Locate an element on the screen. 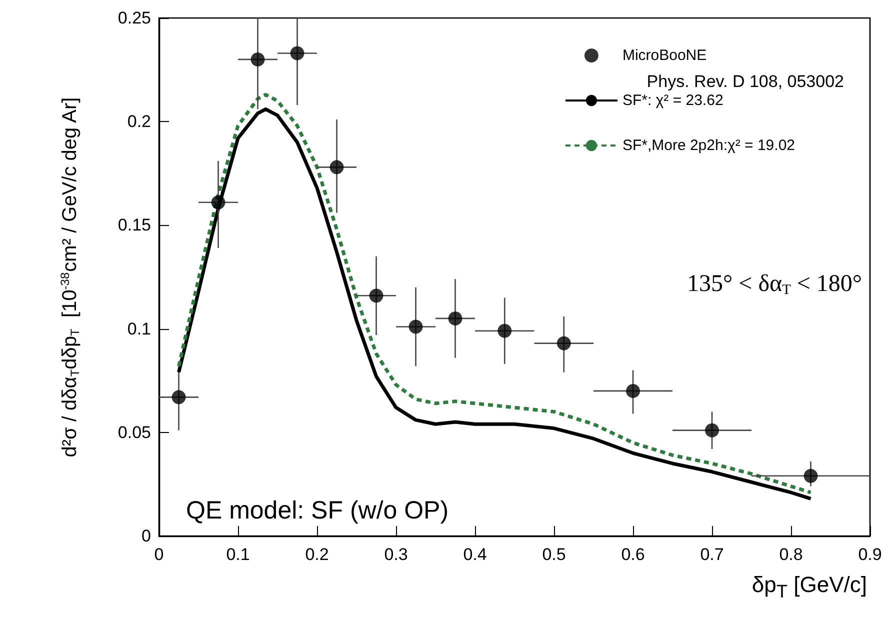 Image resolution: width=889 pixels, height=620 pixels. x-tick-label: 0.3 is located at coordinates (396, 554).